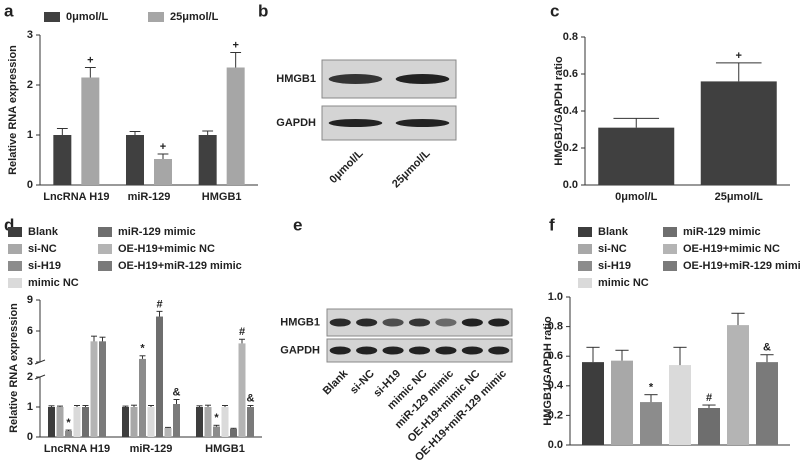 The width and height of the screenshot is (800, 461). I want to click on significance-mark: &, so click(767, 348).